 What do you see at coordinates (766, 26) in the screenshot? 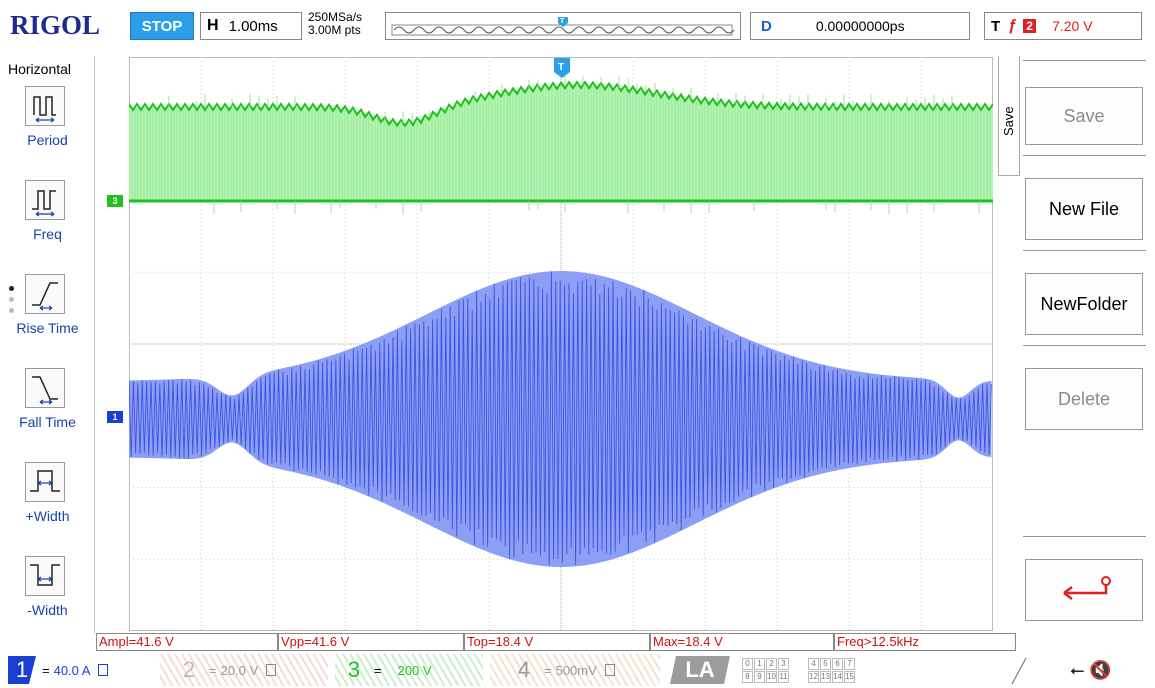
I see `delay-key: D` at bounding box center [766, 26].